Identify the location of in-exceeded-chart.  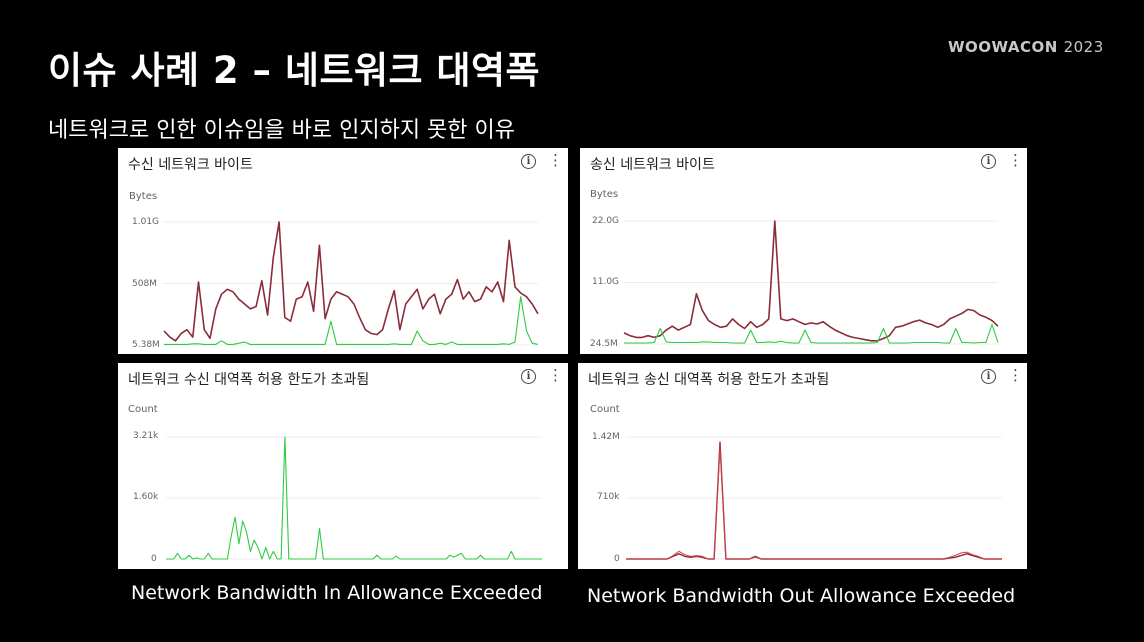
(354, 498).